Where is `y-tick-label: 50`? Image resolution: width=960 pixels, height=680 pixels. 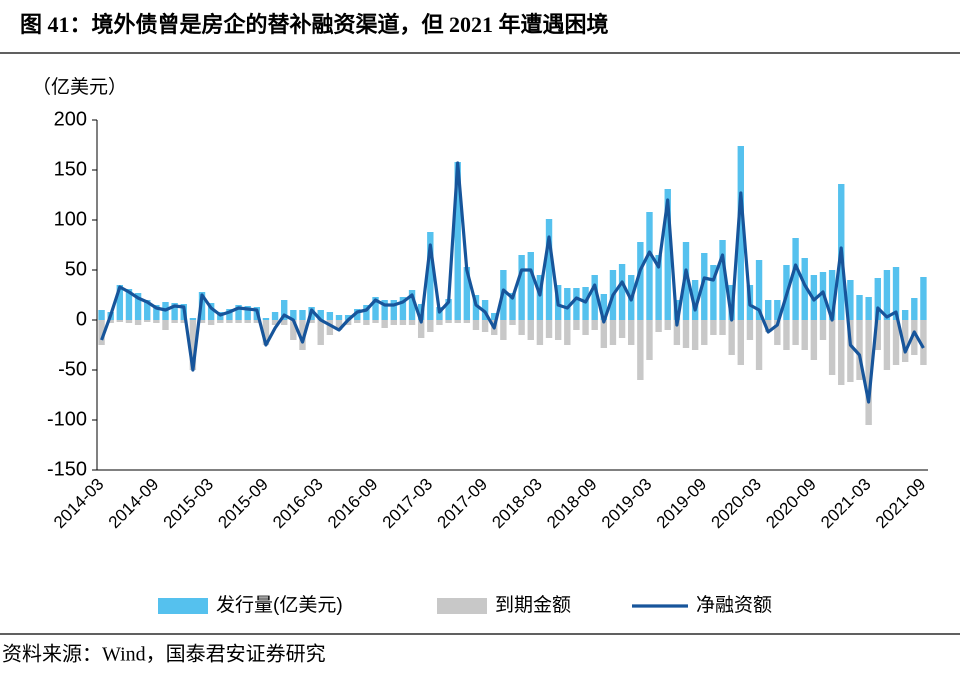
y-tick-label: 50 is located at coordinates (76, 269).